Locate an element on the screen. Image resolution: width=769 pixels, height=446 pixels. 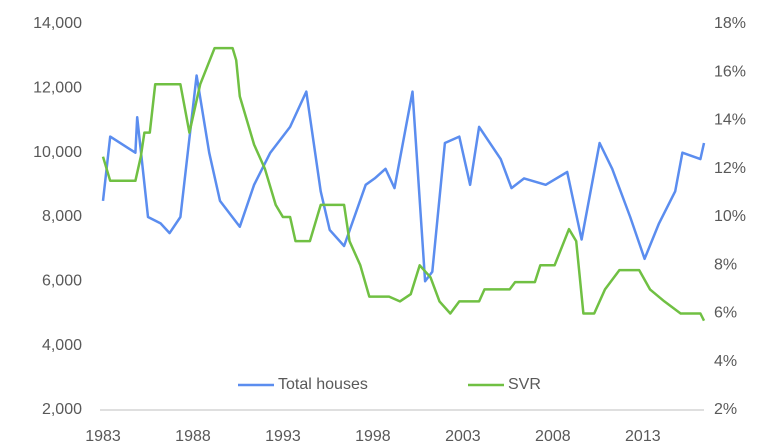
x-tick-label: 2008 is located at coordinates (553, 436).